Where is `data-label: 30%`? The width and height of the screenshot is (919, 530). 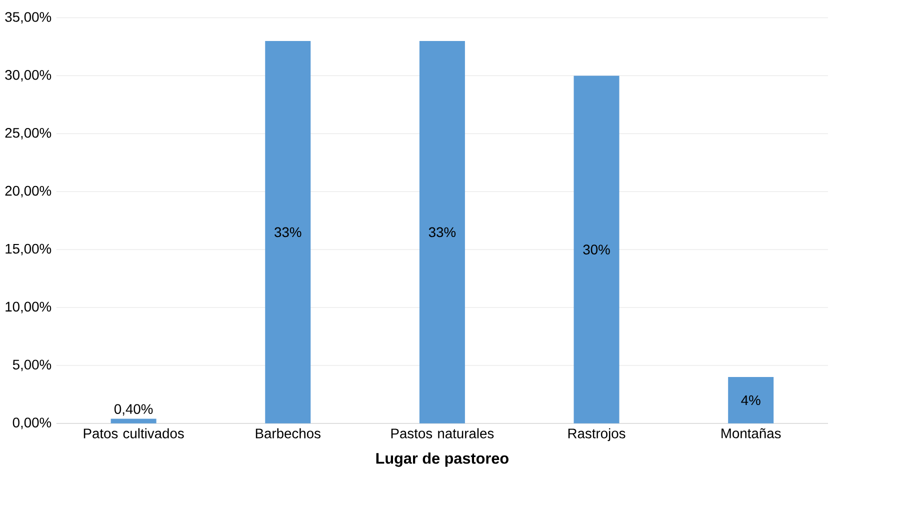 data-label: 30% is located at coordinates (596, 249).